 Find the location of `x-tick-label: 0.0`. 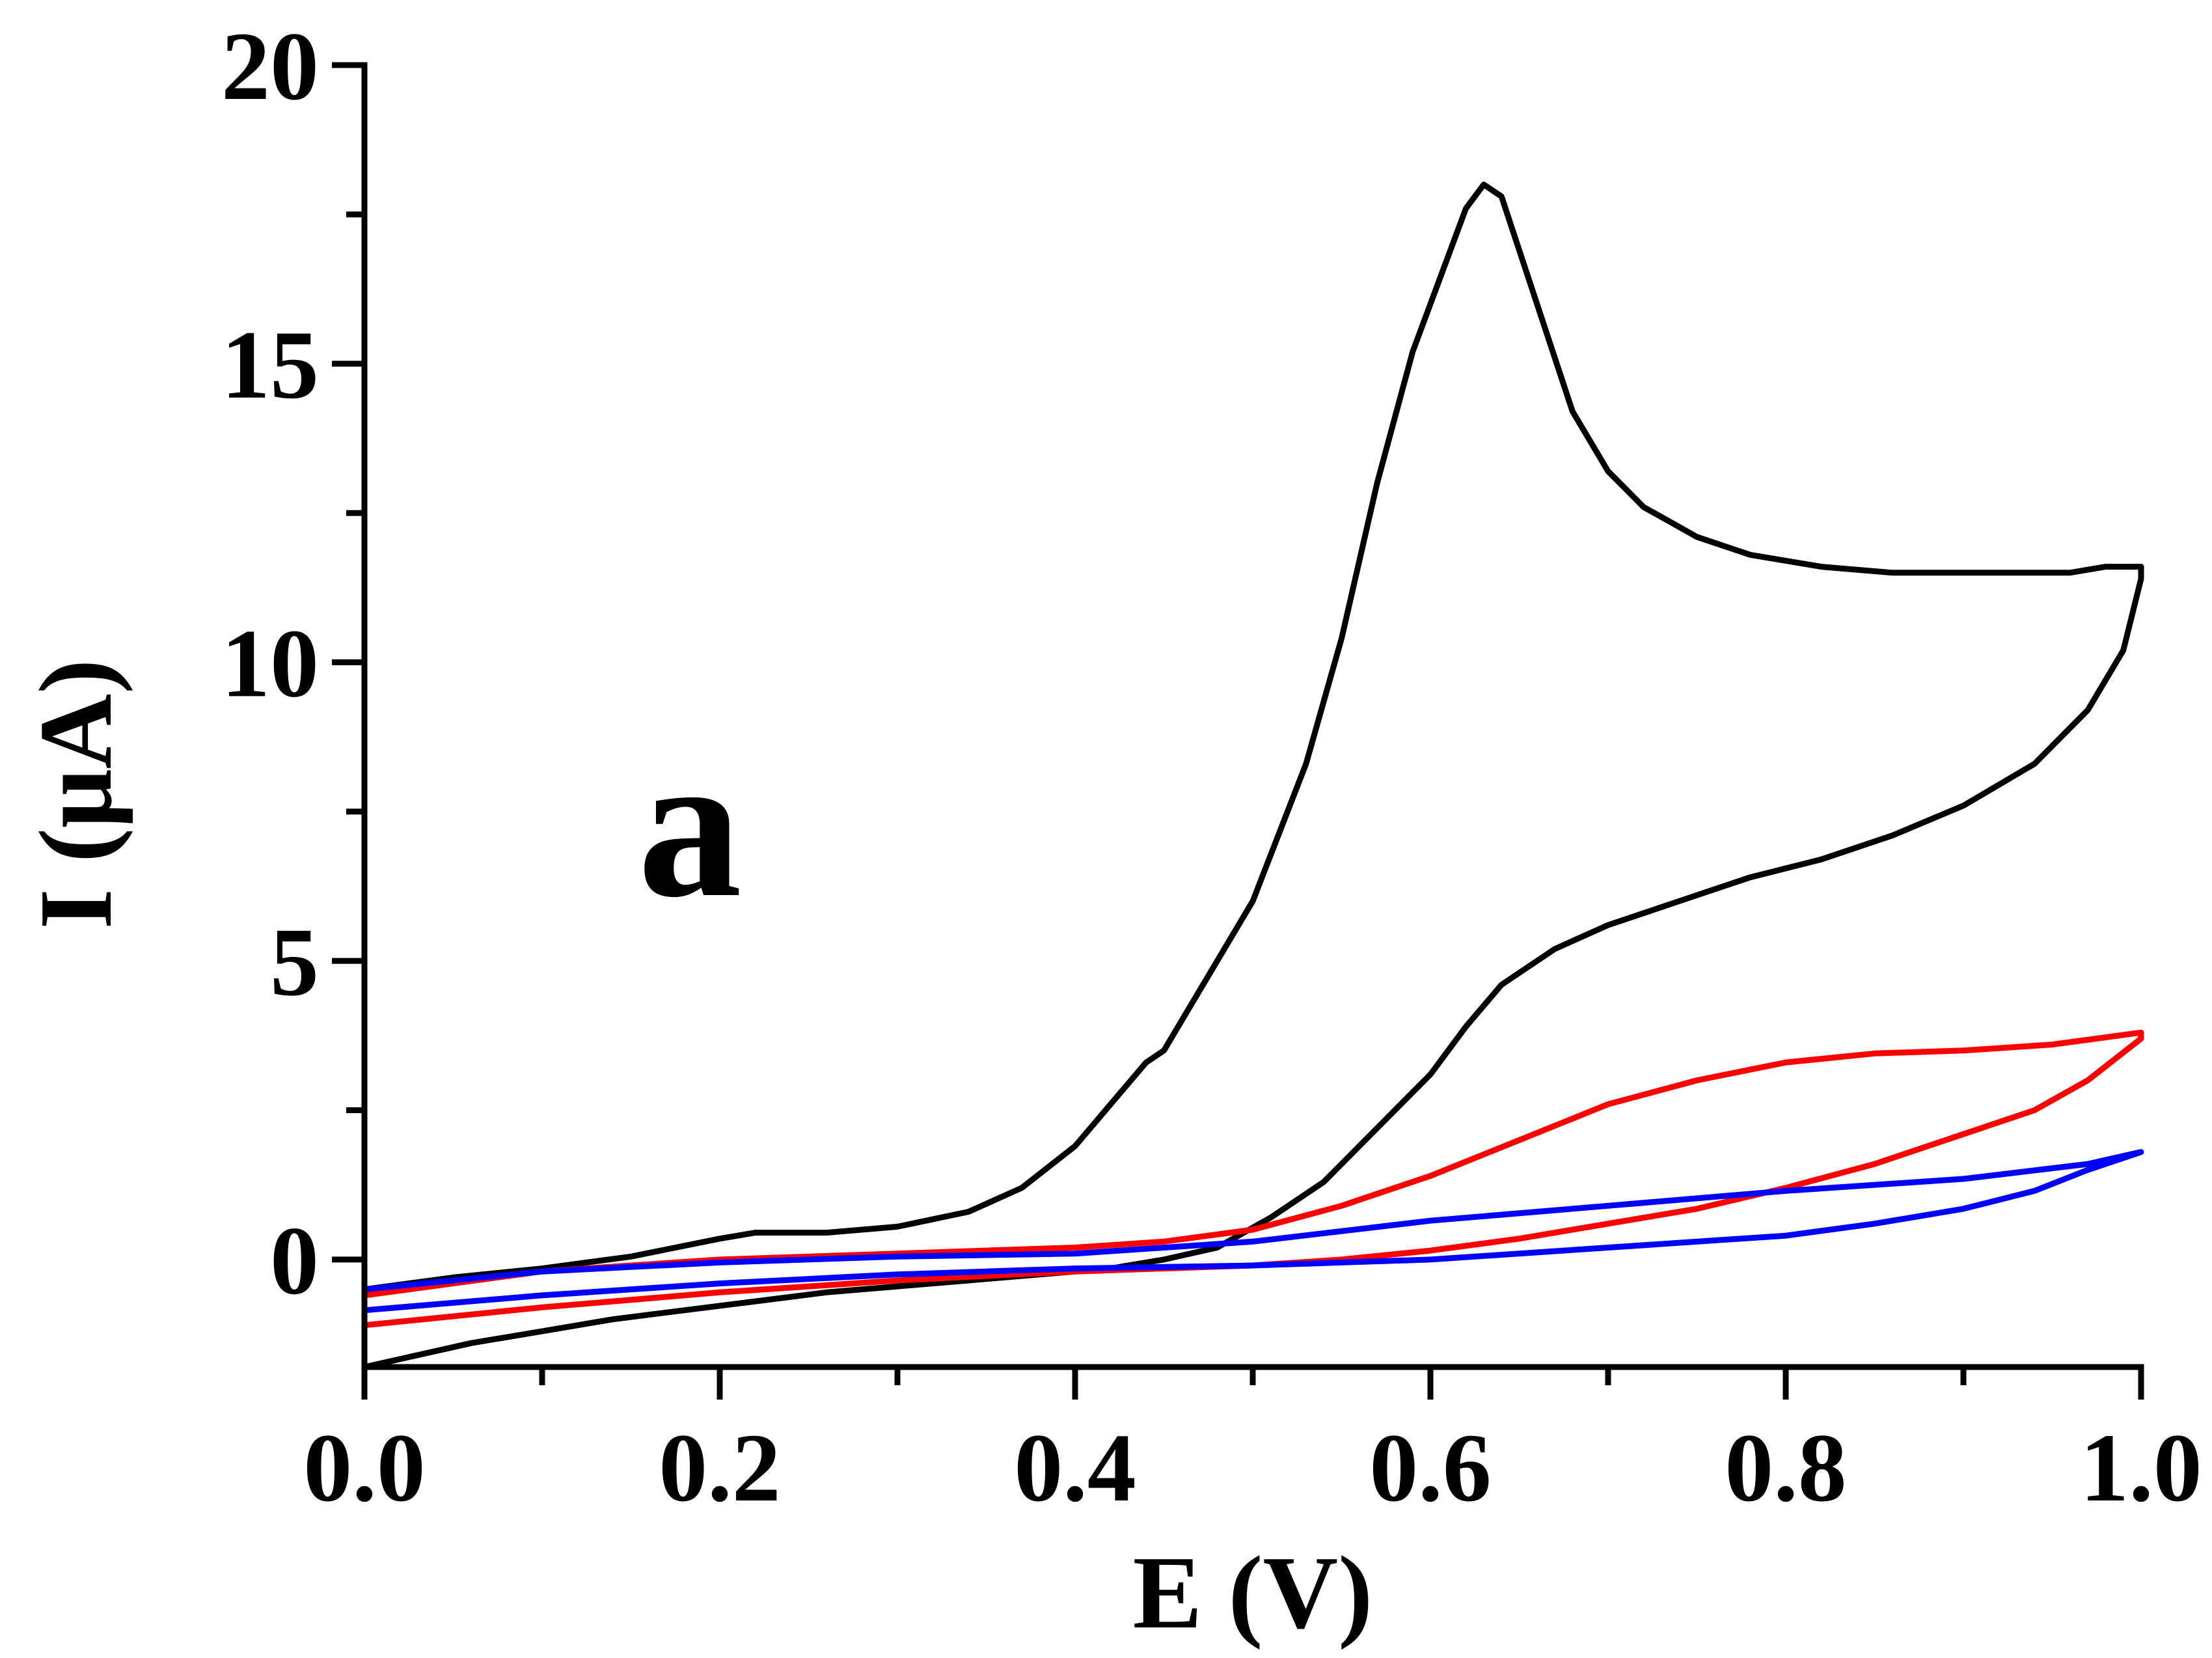

x-tick-label: 0.0 is located at coordinates (365, 1468).